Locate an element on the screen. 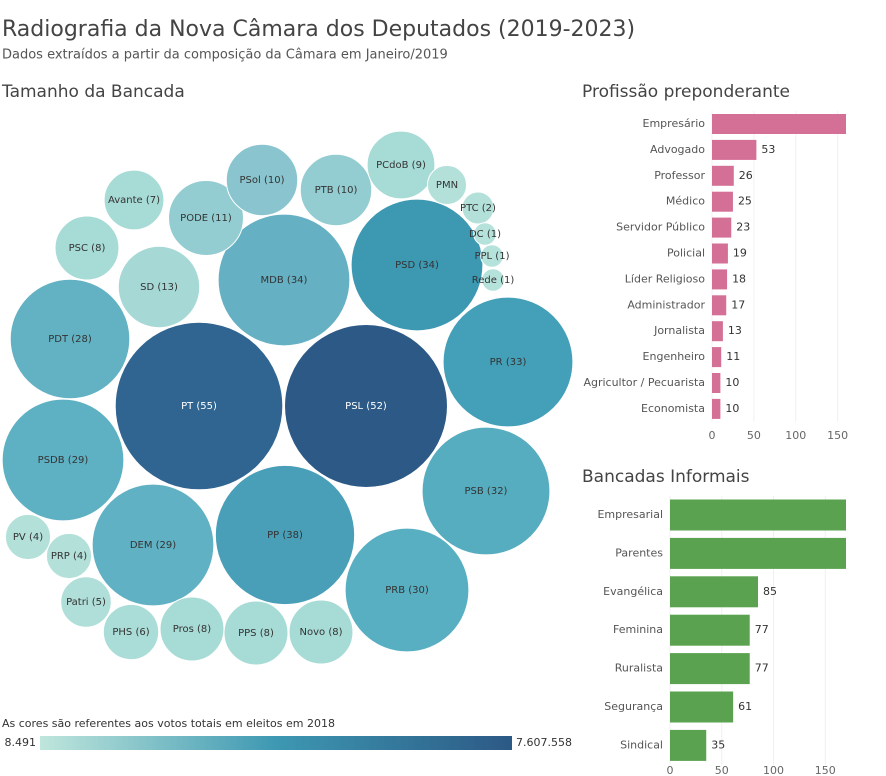  bubble-label: Avante (7) is located at coordinates (134, 200).